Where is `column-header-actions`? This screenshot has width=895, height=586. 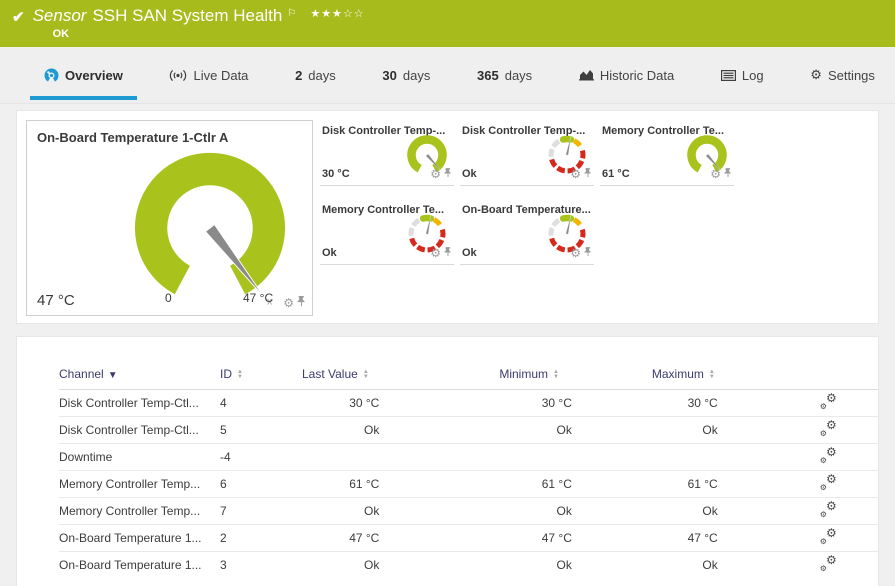 column-header-actions is located at coordinates (838, 376).